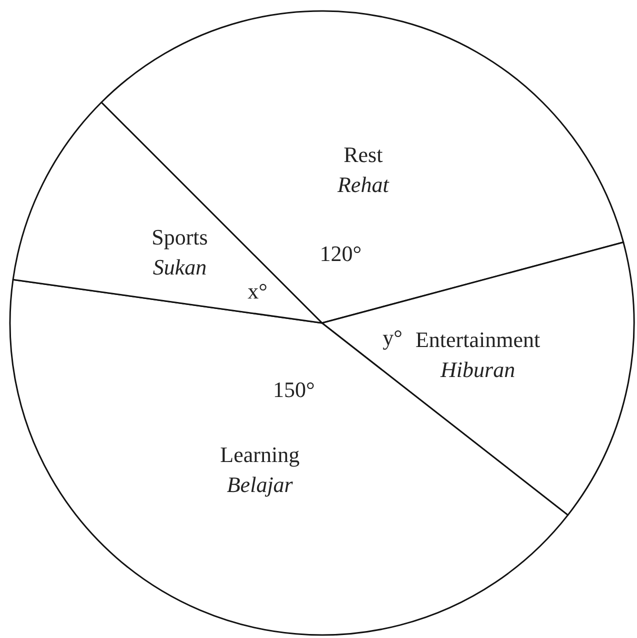 The width and height of the screenshot is (637, 638). Describe the element at coordinates (363, 169) in the screenshot. I see `slice-label: Rest Rehat` at that location.